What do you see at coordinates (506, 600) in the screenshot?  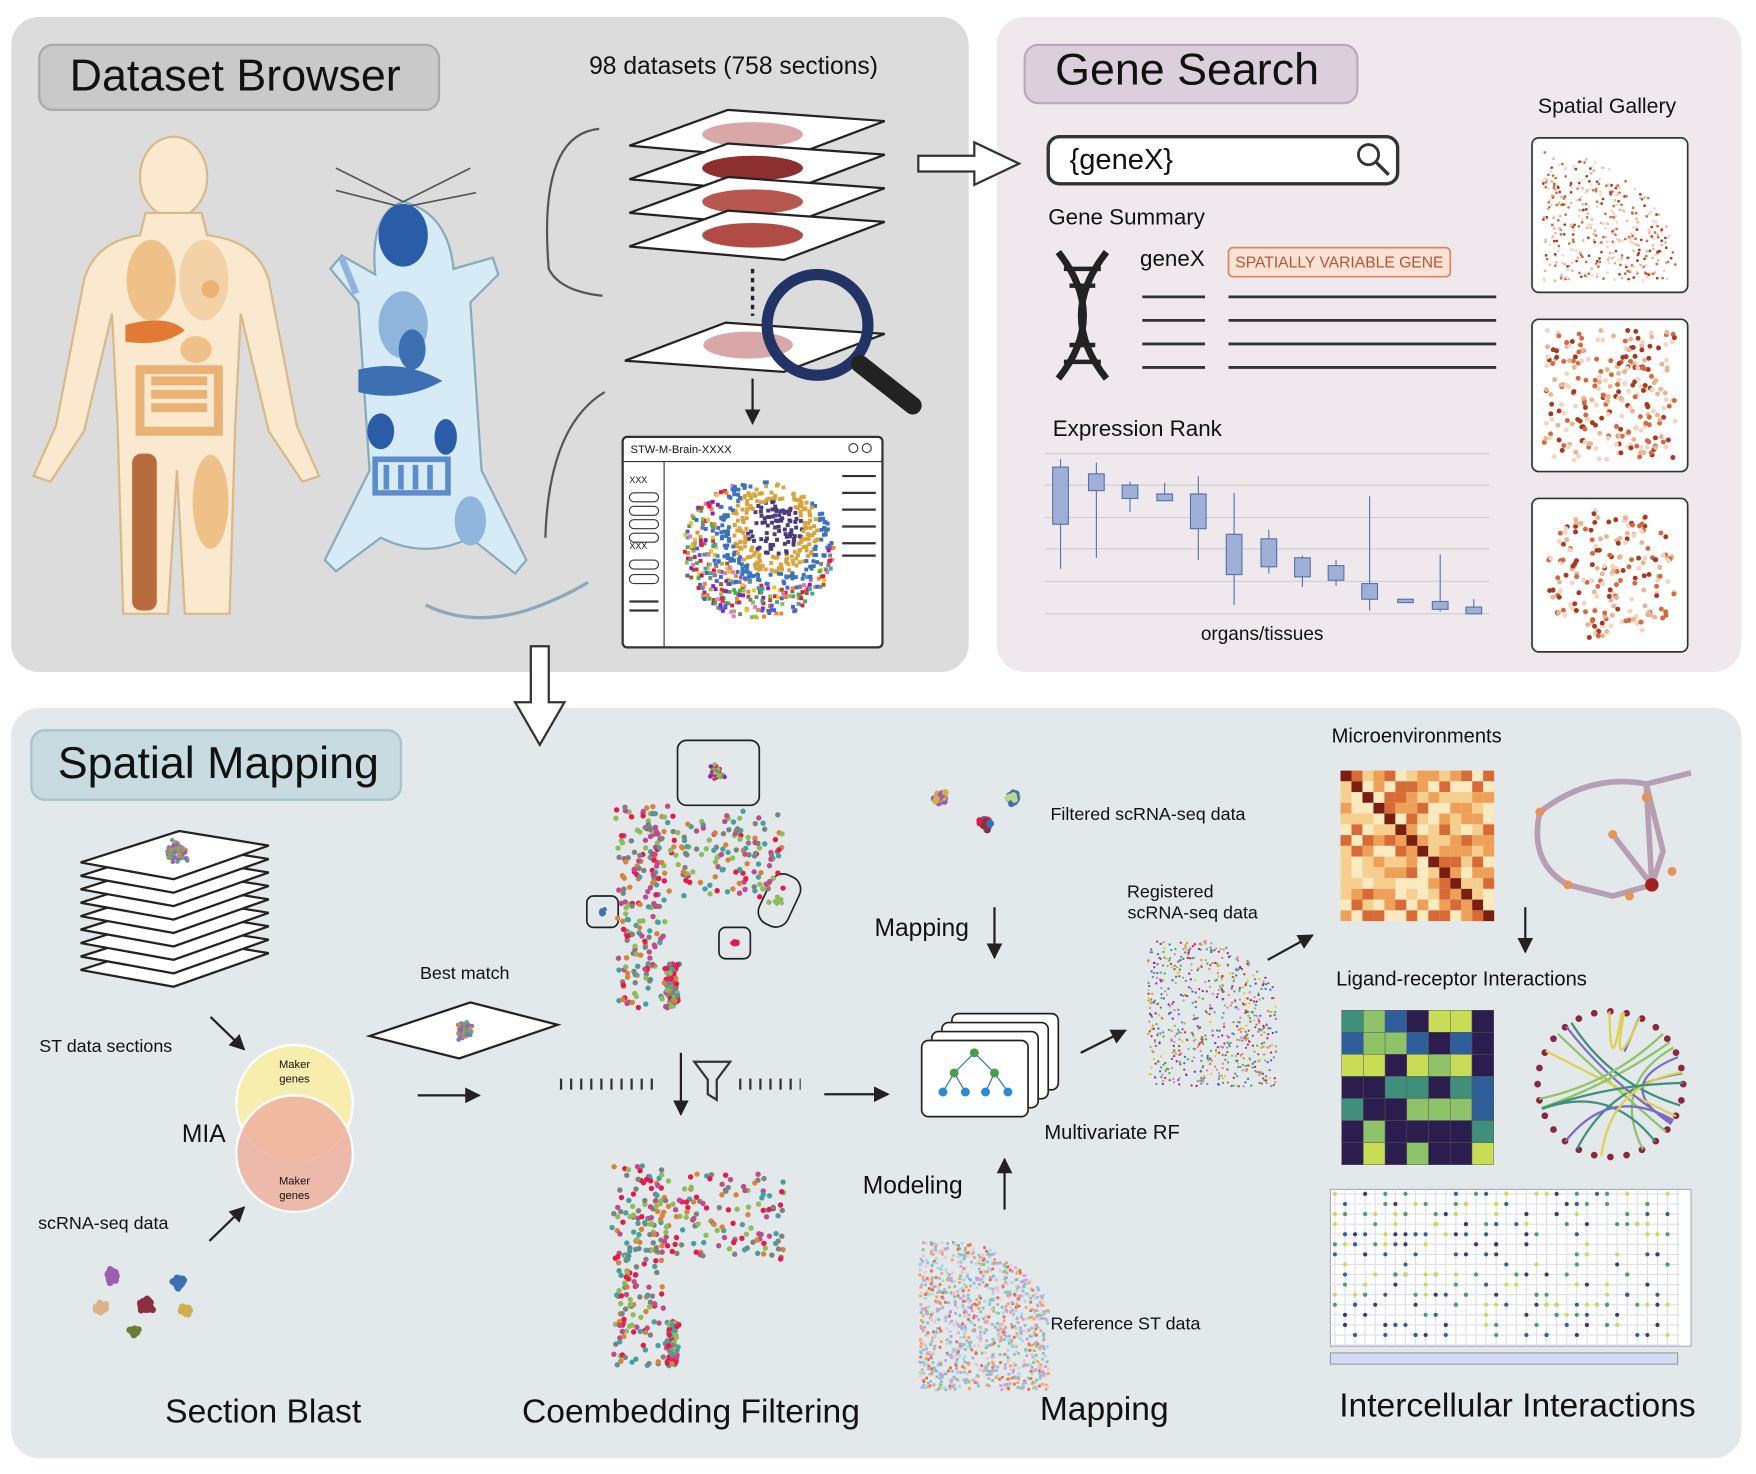 I see `mouse-illustration-part` at bounding box center [506, 600].